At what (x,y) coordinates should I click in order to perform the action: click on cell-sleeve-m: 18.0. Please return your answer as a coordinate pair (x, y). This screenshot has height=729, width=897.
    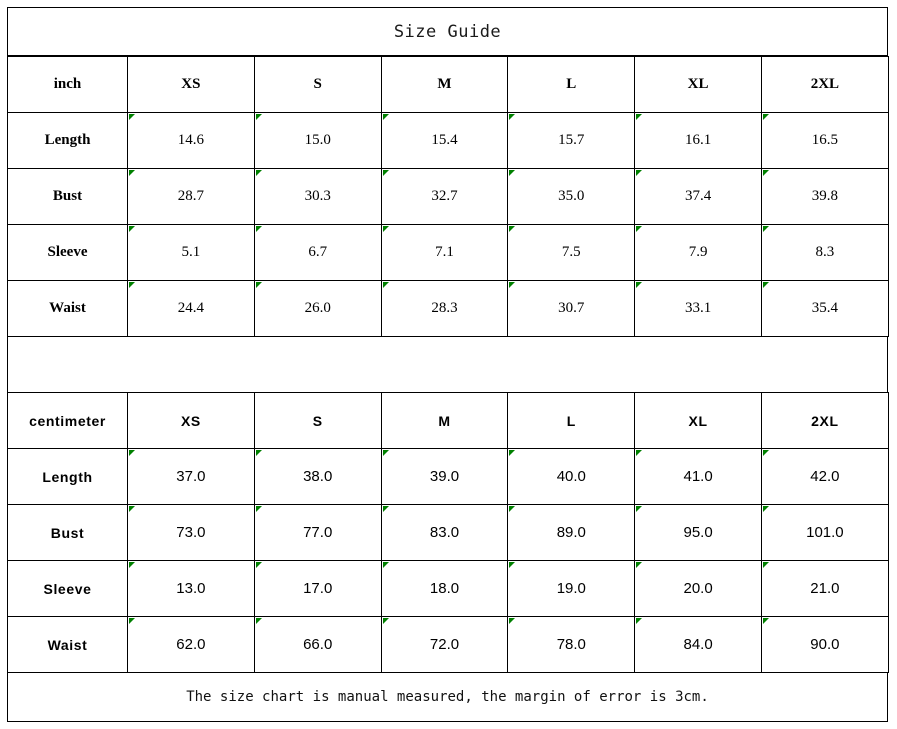
    Looking at the image, I should click on (444, 588).